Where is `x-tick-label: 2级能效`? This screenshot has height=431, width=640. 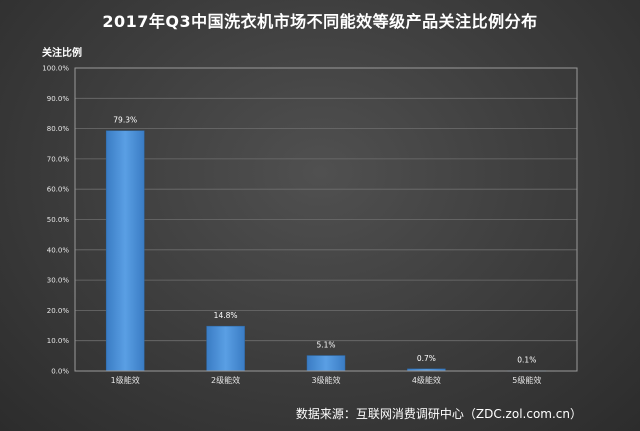 x-tick-label: 2级能效 is located at coordinates (225, 380).